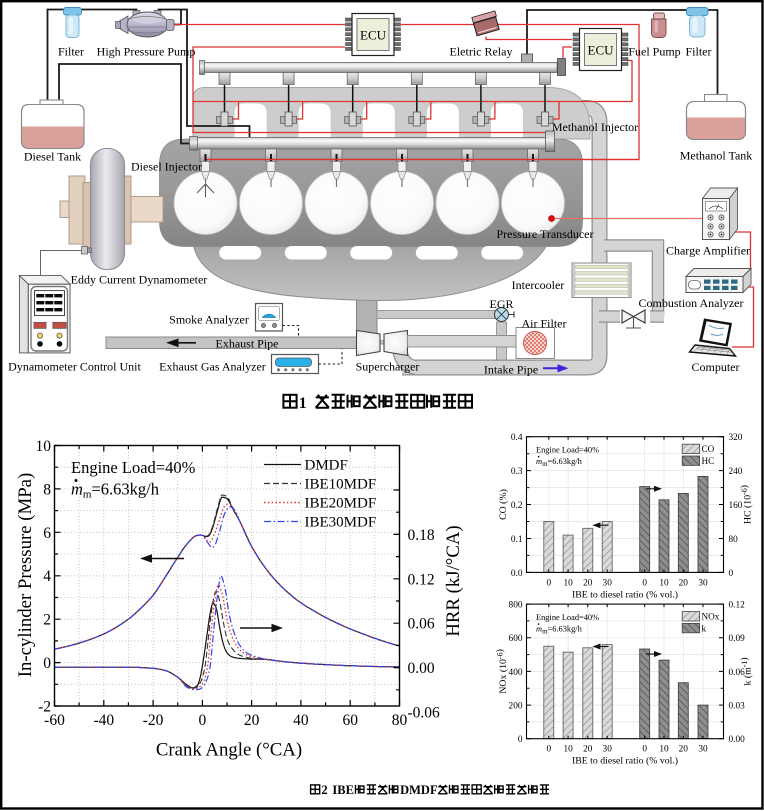 Image resolution: width=764 pixels, height=811 pixels. I want to click on svg-text: Pressure Transducer, so click(545, 234).